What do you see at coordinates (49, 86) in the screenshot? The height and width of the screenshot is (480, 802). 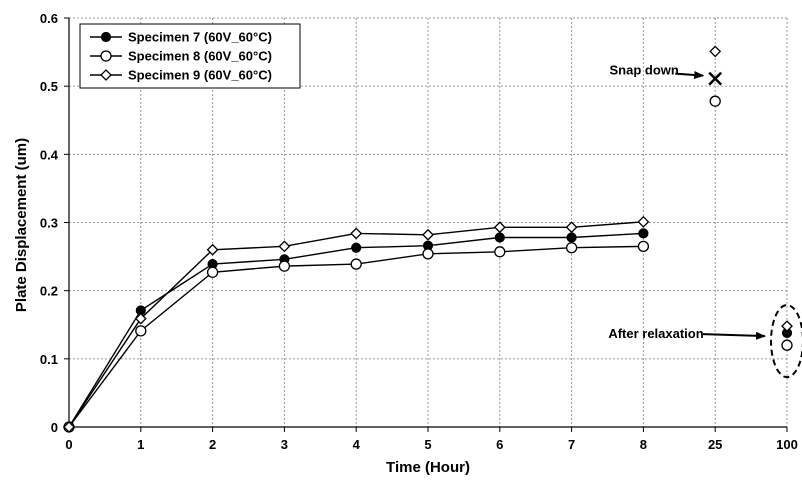 I see `y-tick-label-0.5: 0.5` at bounding box center [49, 86].